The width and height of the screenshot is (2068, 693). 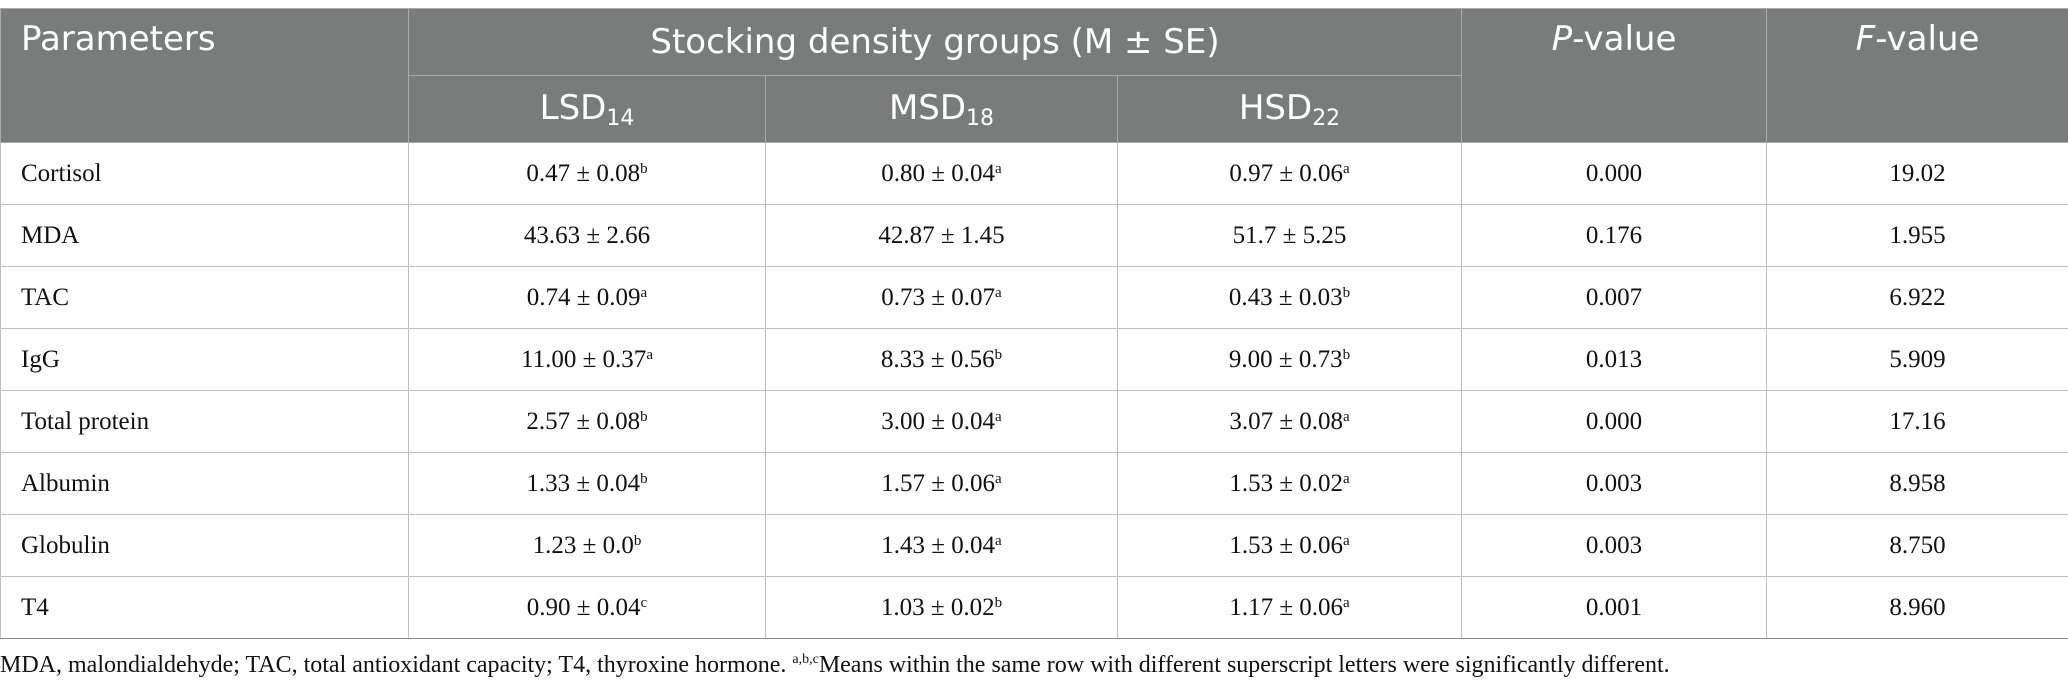 I want to click on header-hsd: HSD22, so click(x=1289, y=109).